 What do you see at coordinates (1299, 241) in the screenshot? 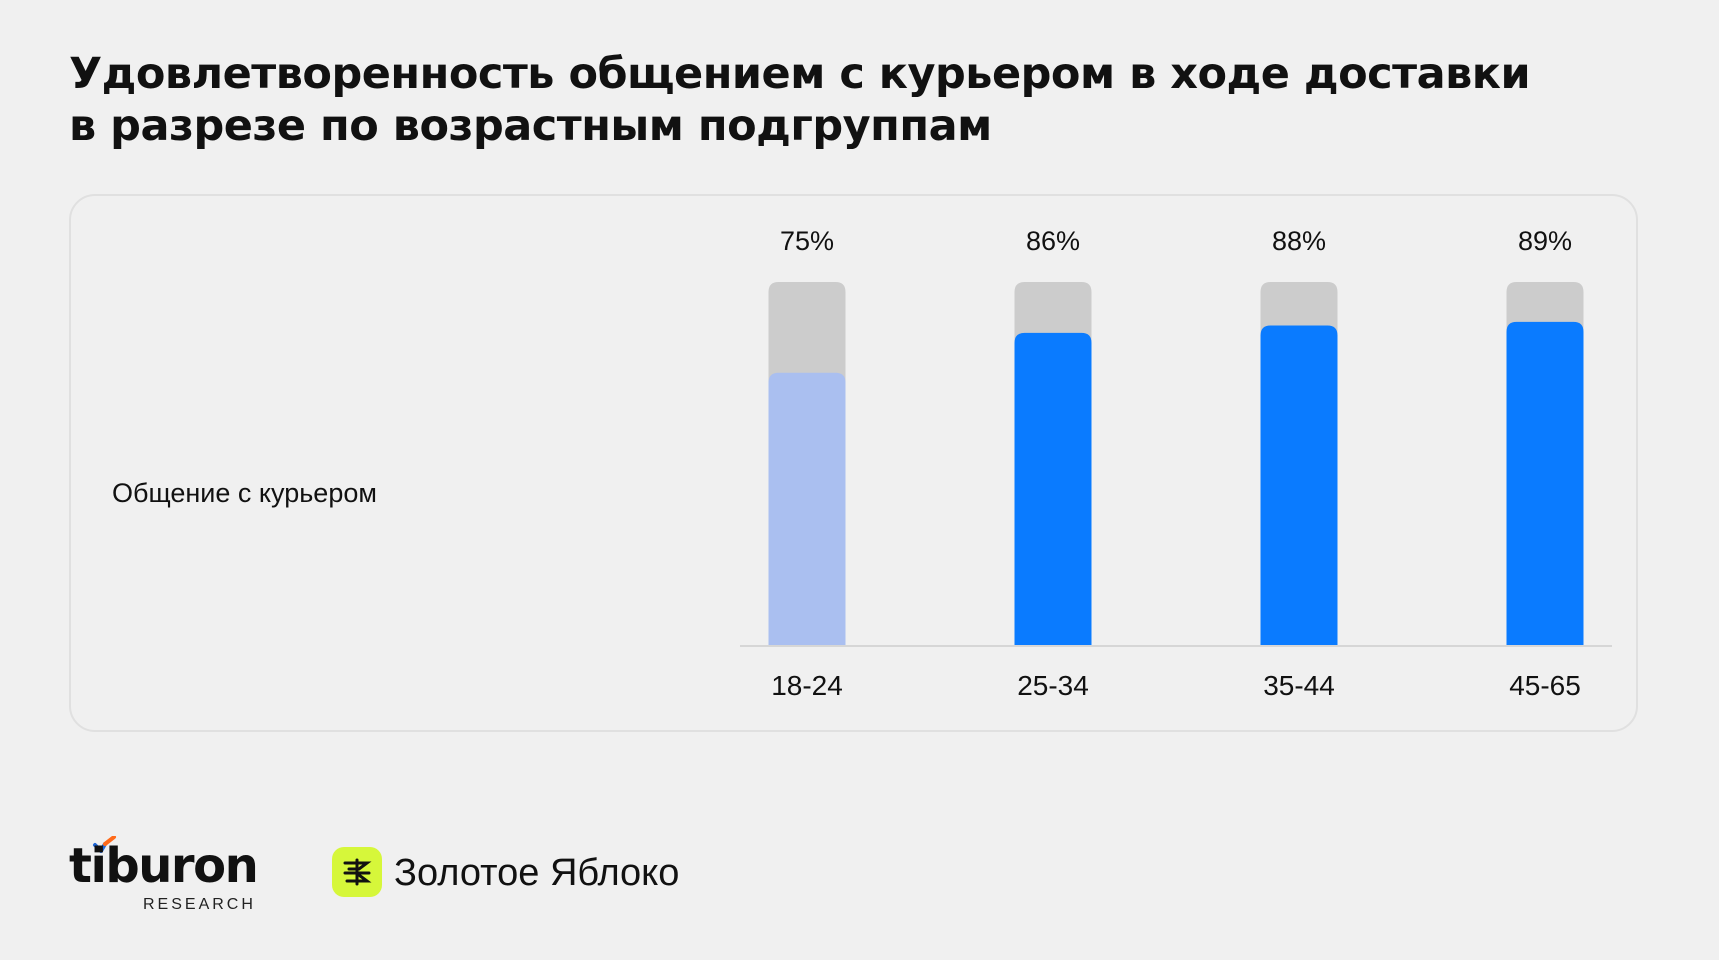
I see `data-label: 88%` at bounding box center [1299, 241].